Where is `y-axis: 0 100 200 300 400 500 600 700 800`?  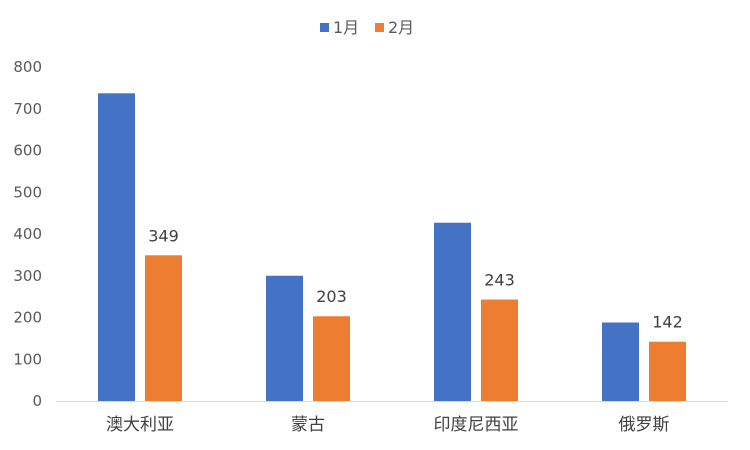
y-axis: 0 100 200 300 400 500 600 700 800 is located at coordinates (27, 234).